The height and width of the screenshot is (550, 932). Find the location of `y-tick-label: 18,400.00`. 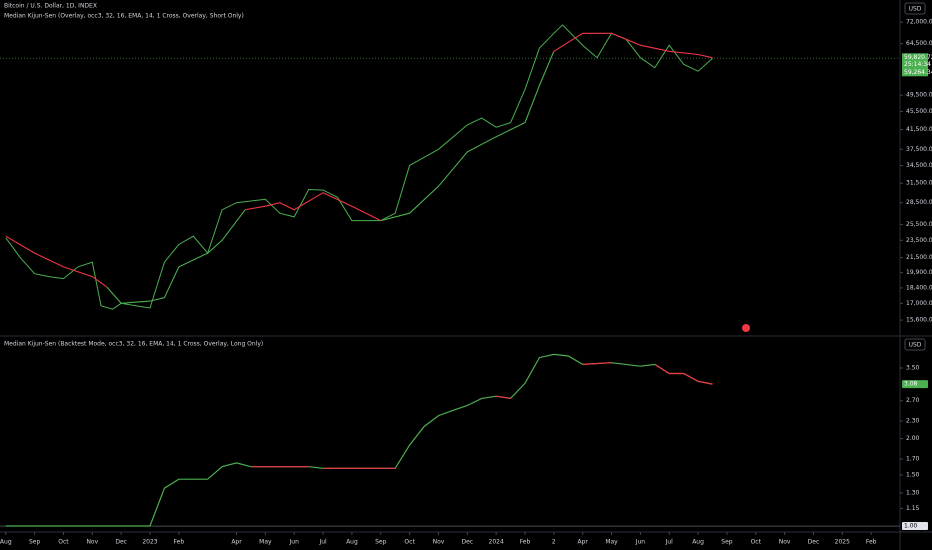

y-tick-label: 18,400.00 is located at coordinates (919, 287).